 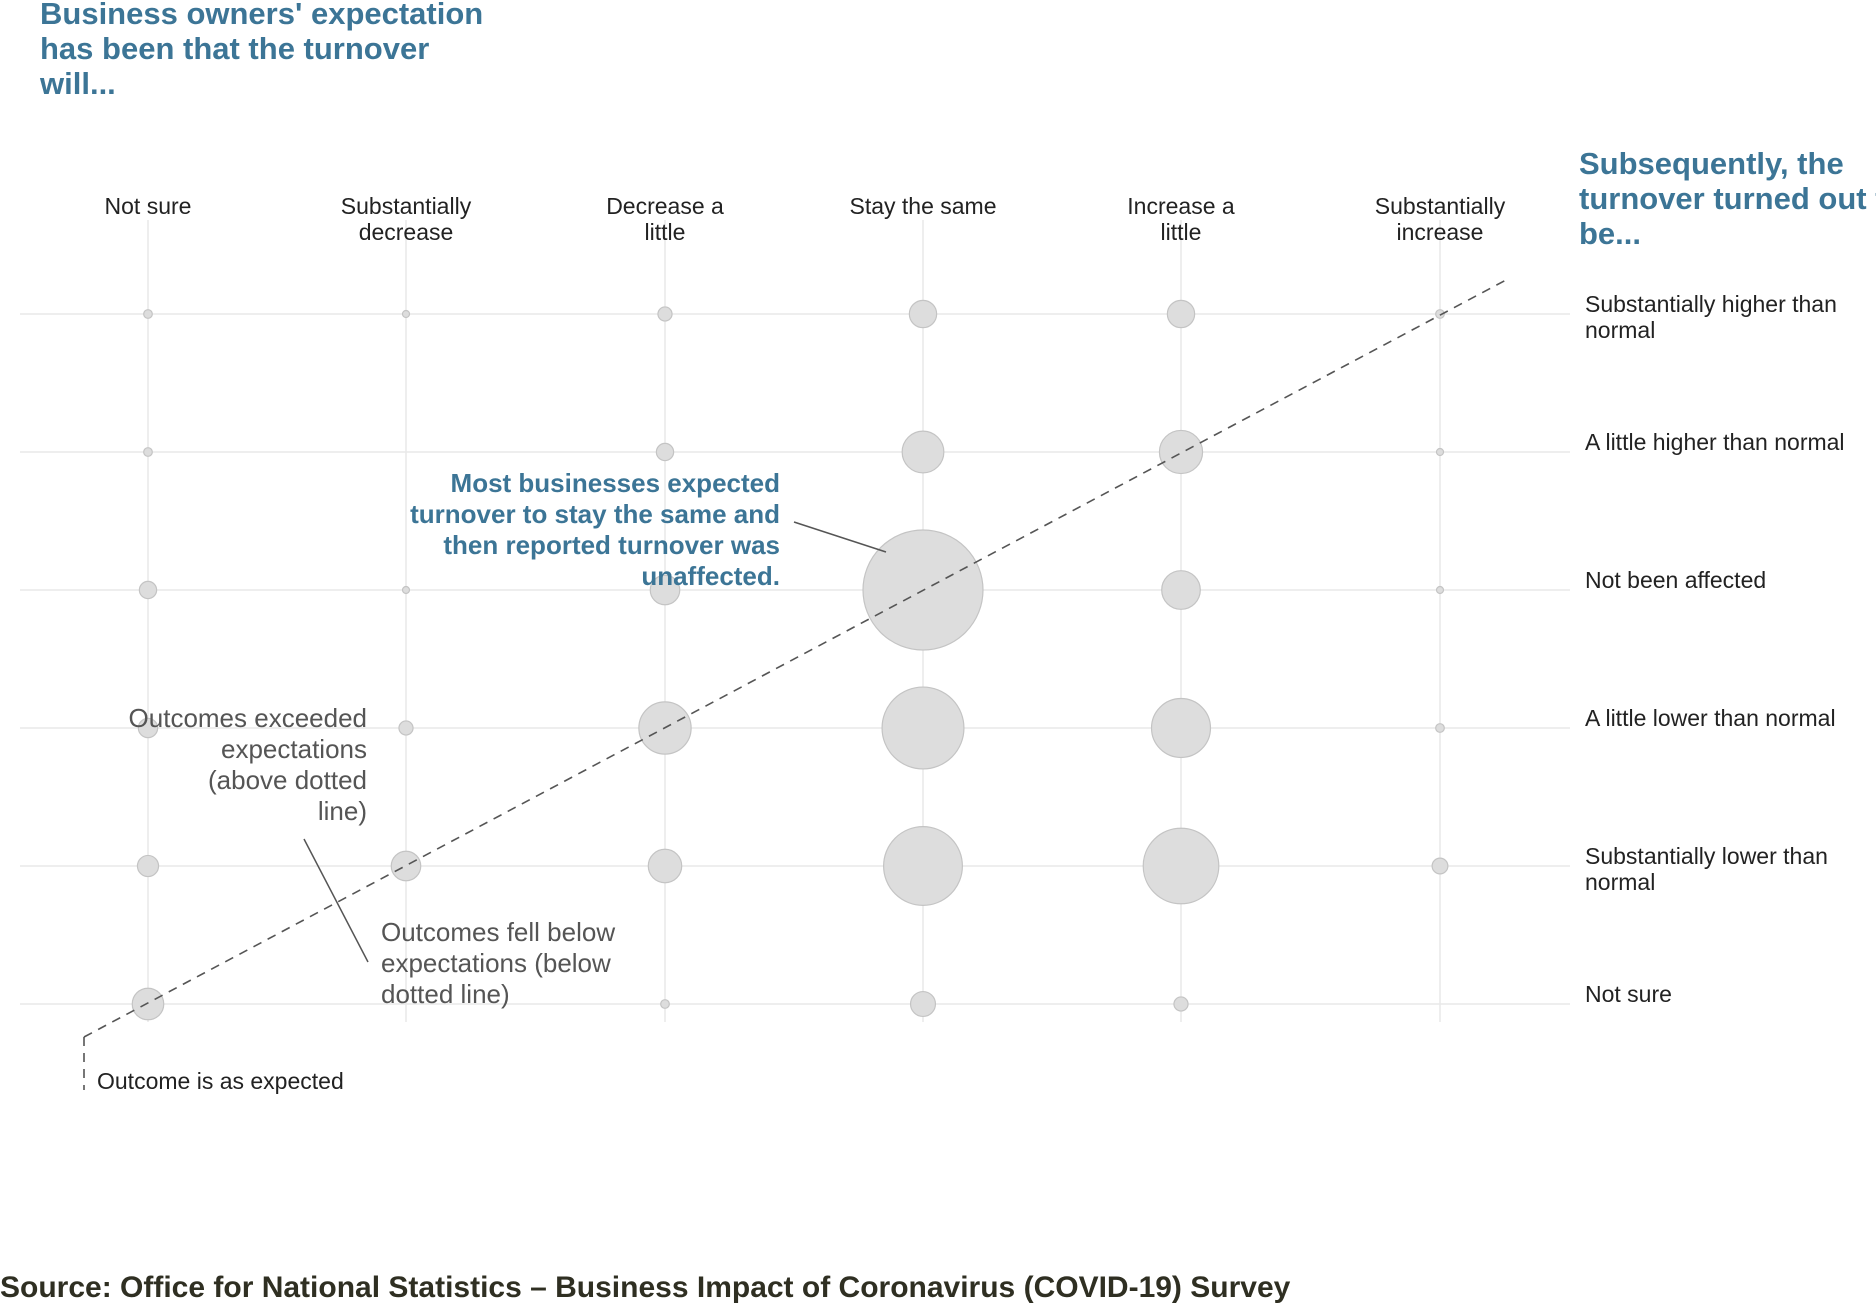 What do you see at coordinates (1181, 728) in the screenshot?
I see `bubble-increase-a-little-a-little-lower-than-normal` at bounding box center [1181, 728].